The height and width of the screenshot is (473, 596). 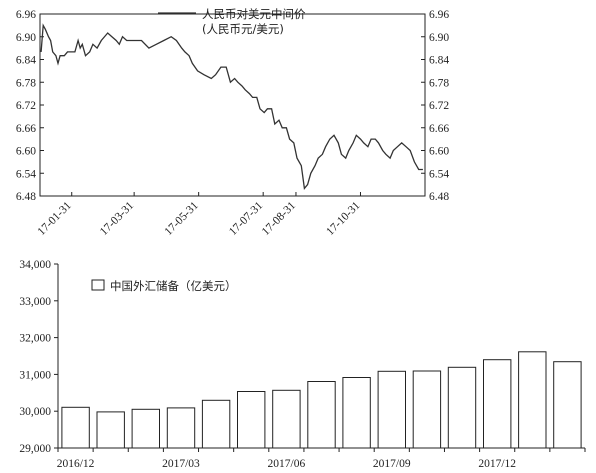 What do you see at coordinates (392, 464) in the screenshot?
I see `bottom-xtick-label: 2017/09` at bounding box center [392, 464].